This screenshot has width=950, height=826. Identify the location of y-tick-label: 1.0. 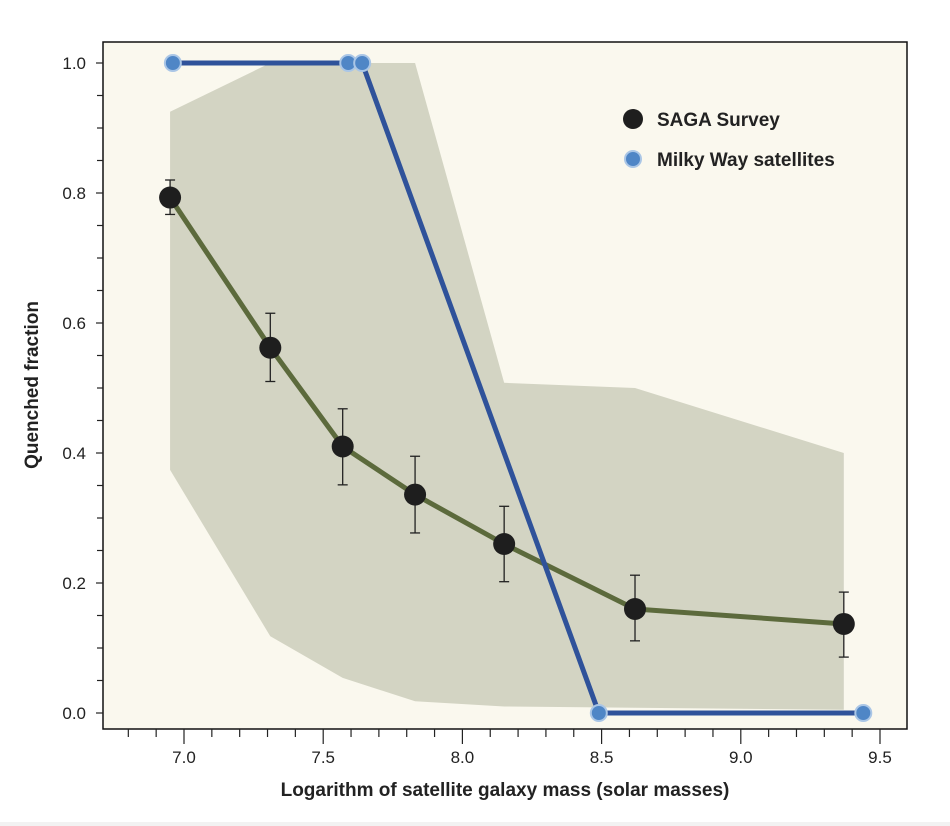
(74, 63).